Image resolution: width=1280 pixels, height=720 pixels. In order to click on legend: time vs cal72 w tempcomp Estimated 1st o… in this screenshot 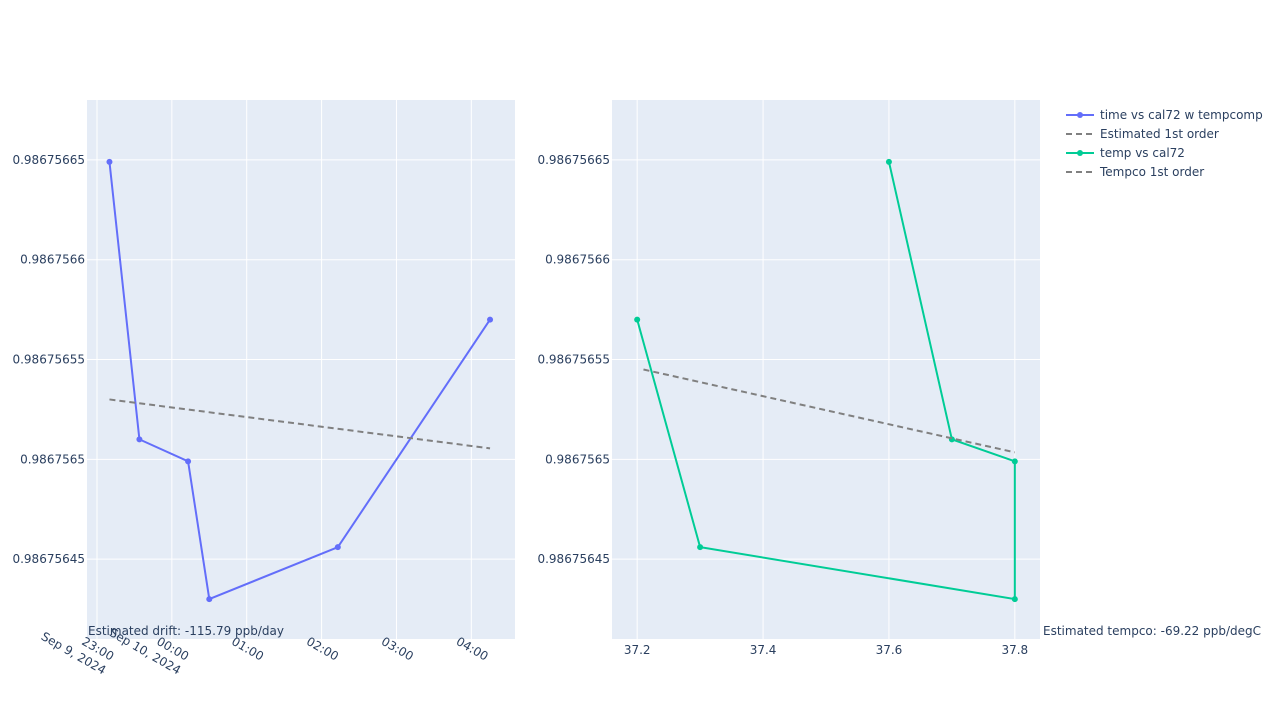, I will do `click(1164, 143)`.